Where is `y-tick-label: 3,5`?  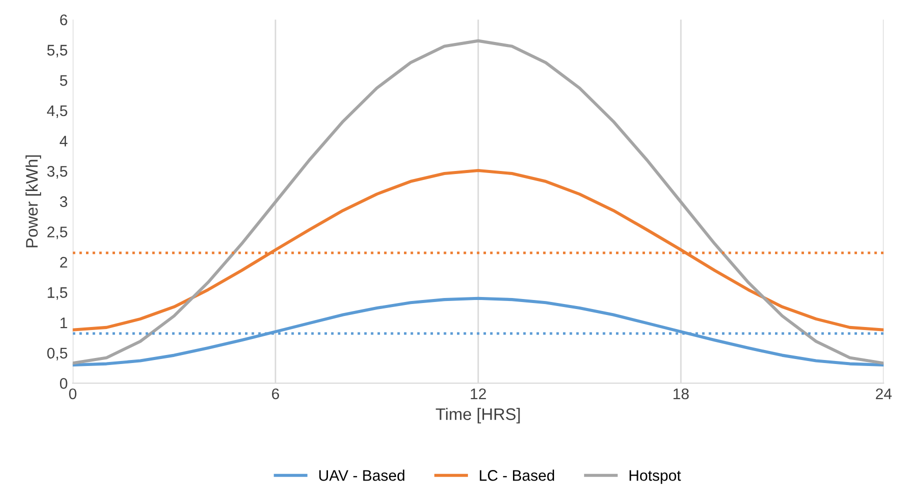 y-tick-label: 3,5 is located at coordinates (57, 172).